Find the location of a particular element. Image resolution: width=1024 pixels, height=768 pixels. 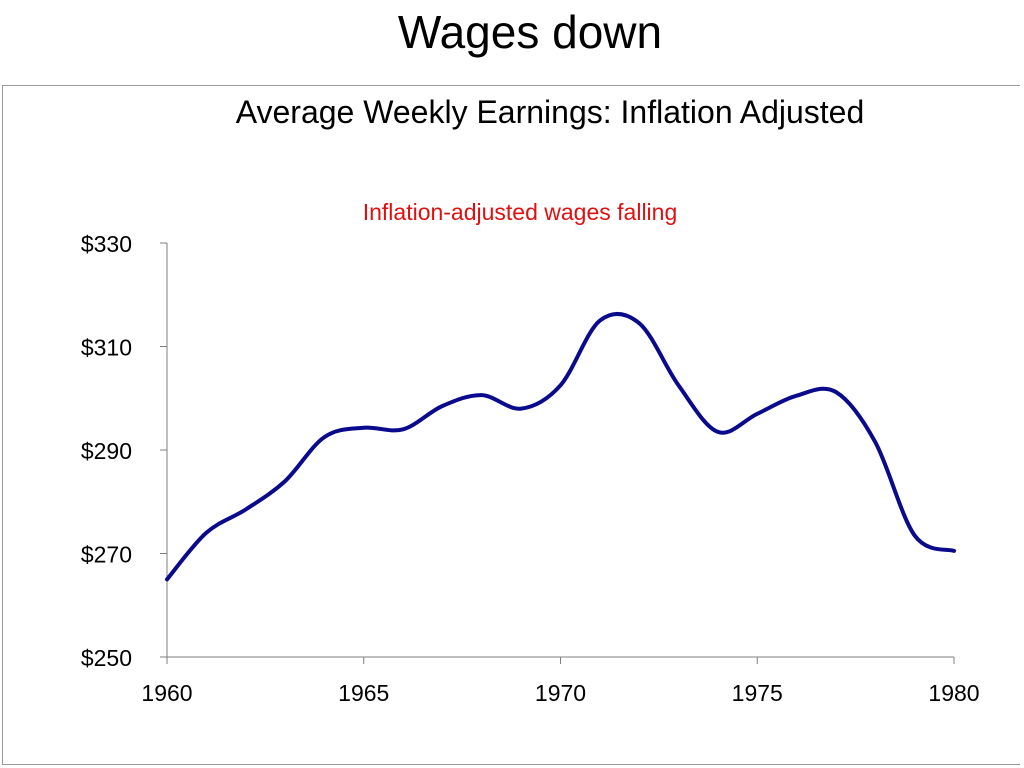

y-tick-label: $270 is located at coordinates (106, 555).